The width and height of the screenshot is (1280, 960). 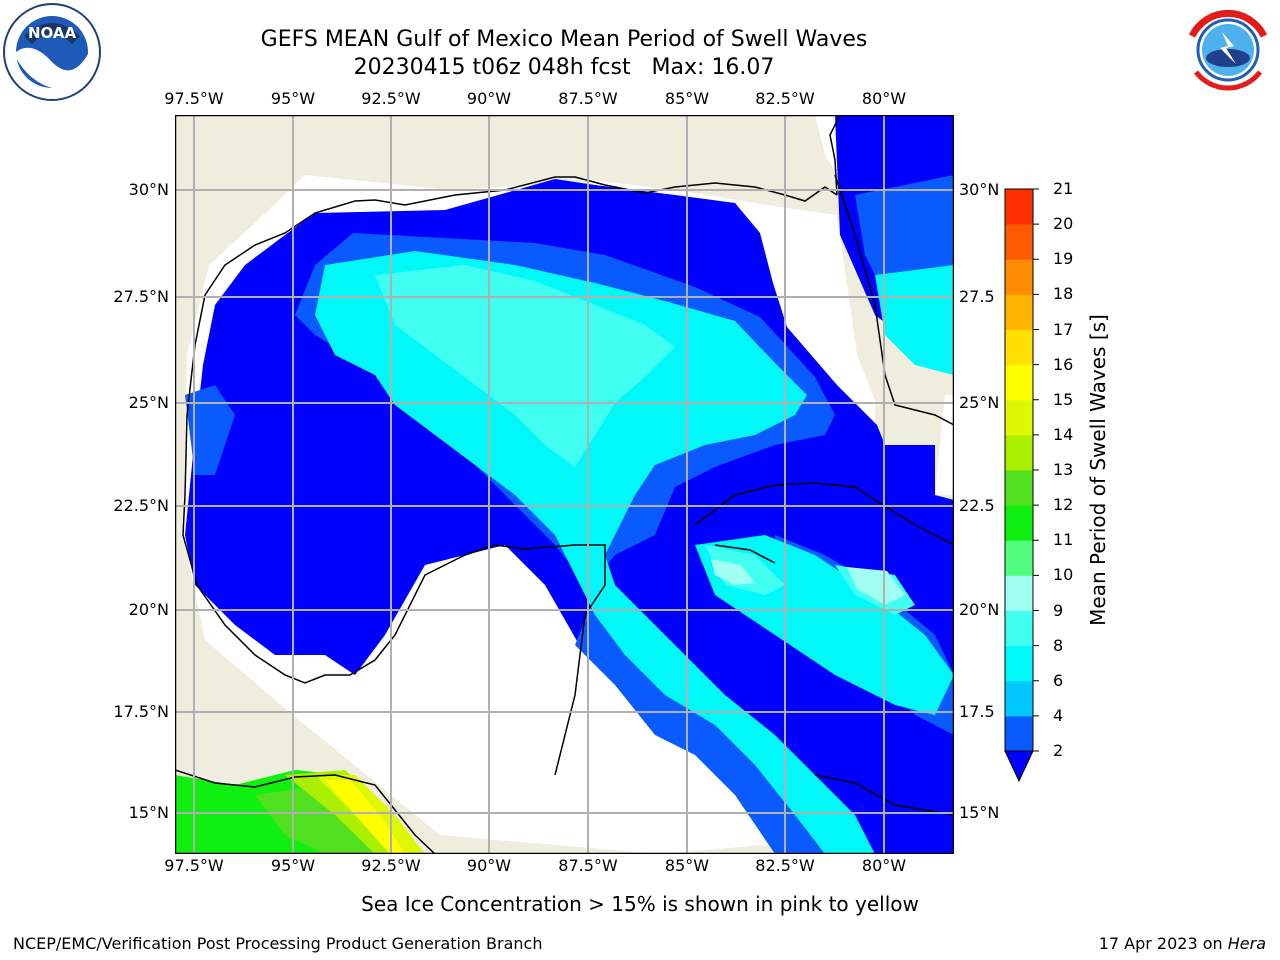 What do you see at coordinates (141, 505) in the screenshot?
I see `lat-tick-left: 22.5°N` at bounding box center [141, 505].